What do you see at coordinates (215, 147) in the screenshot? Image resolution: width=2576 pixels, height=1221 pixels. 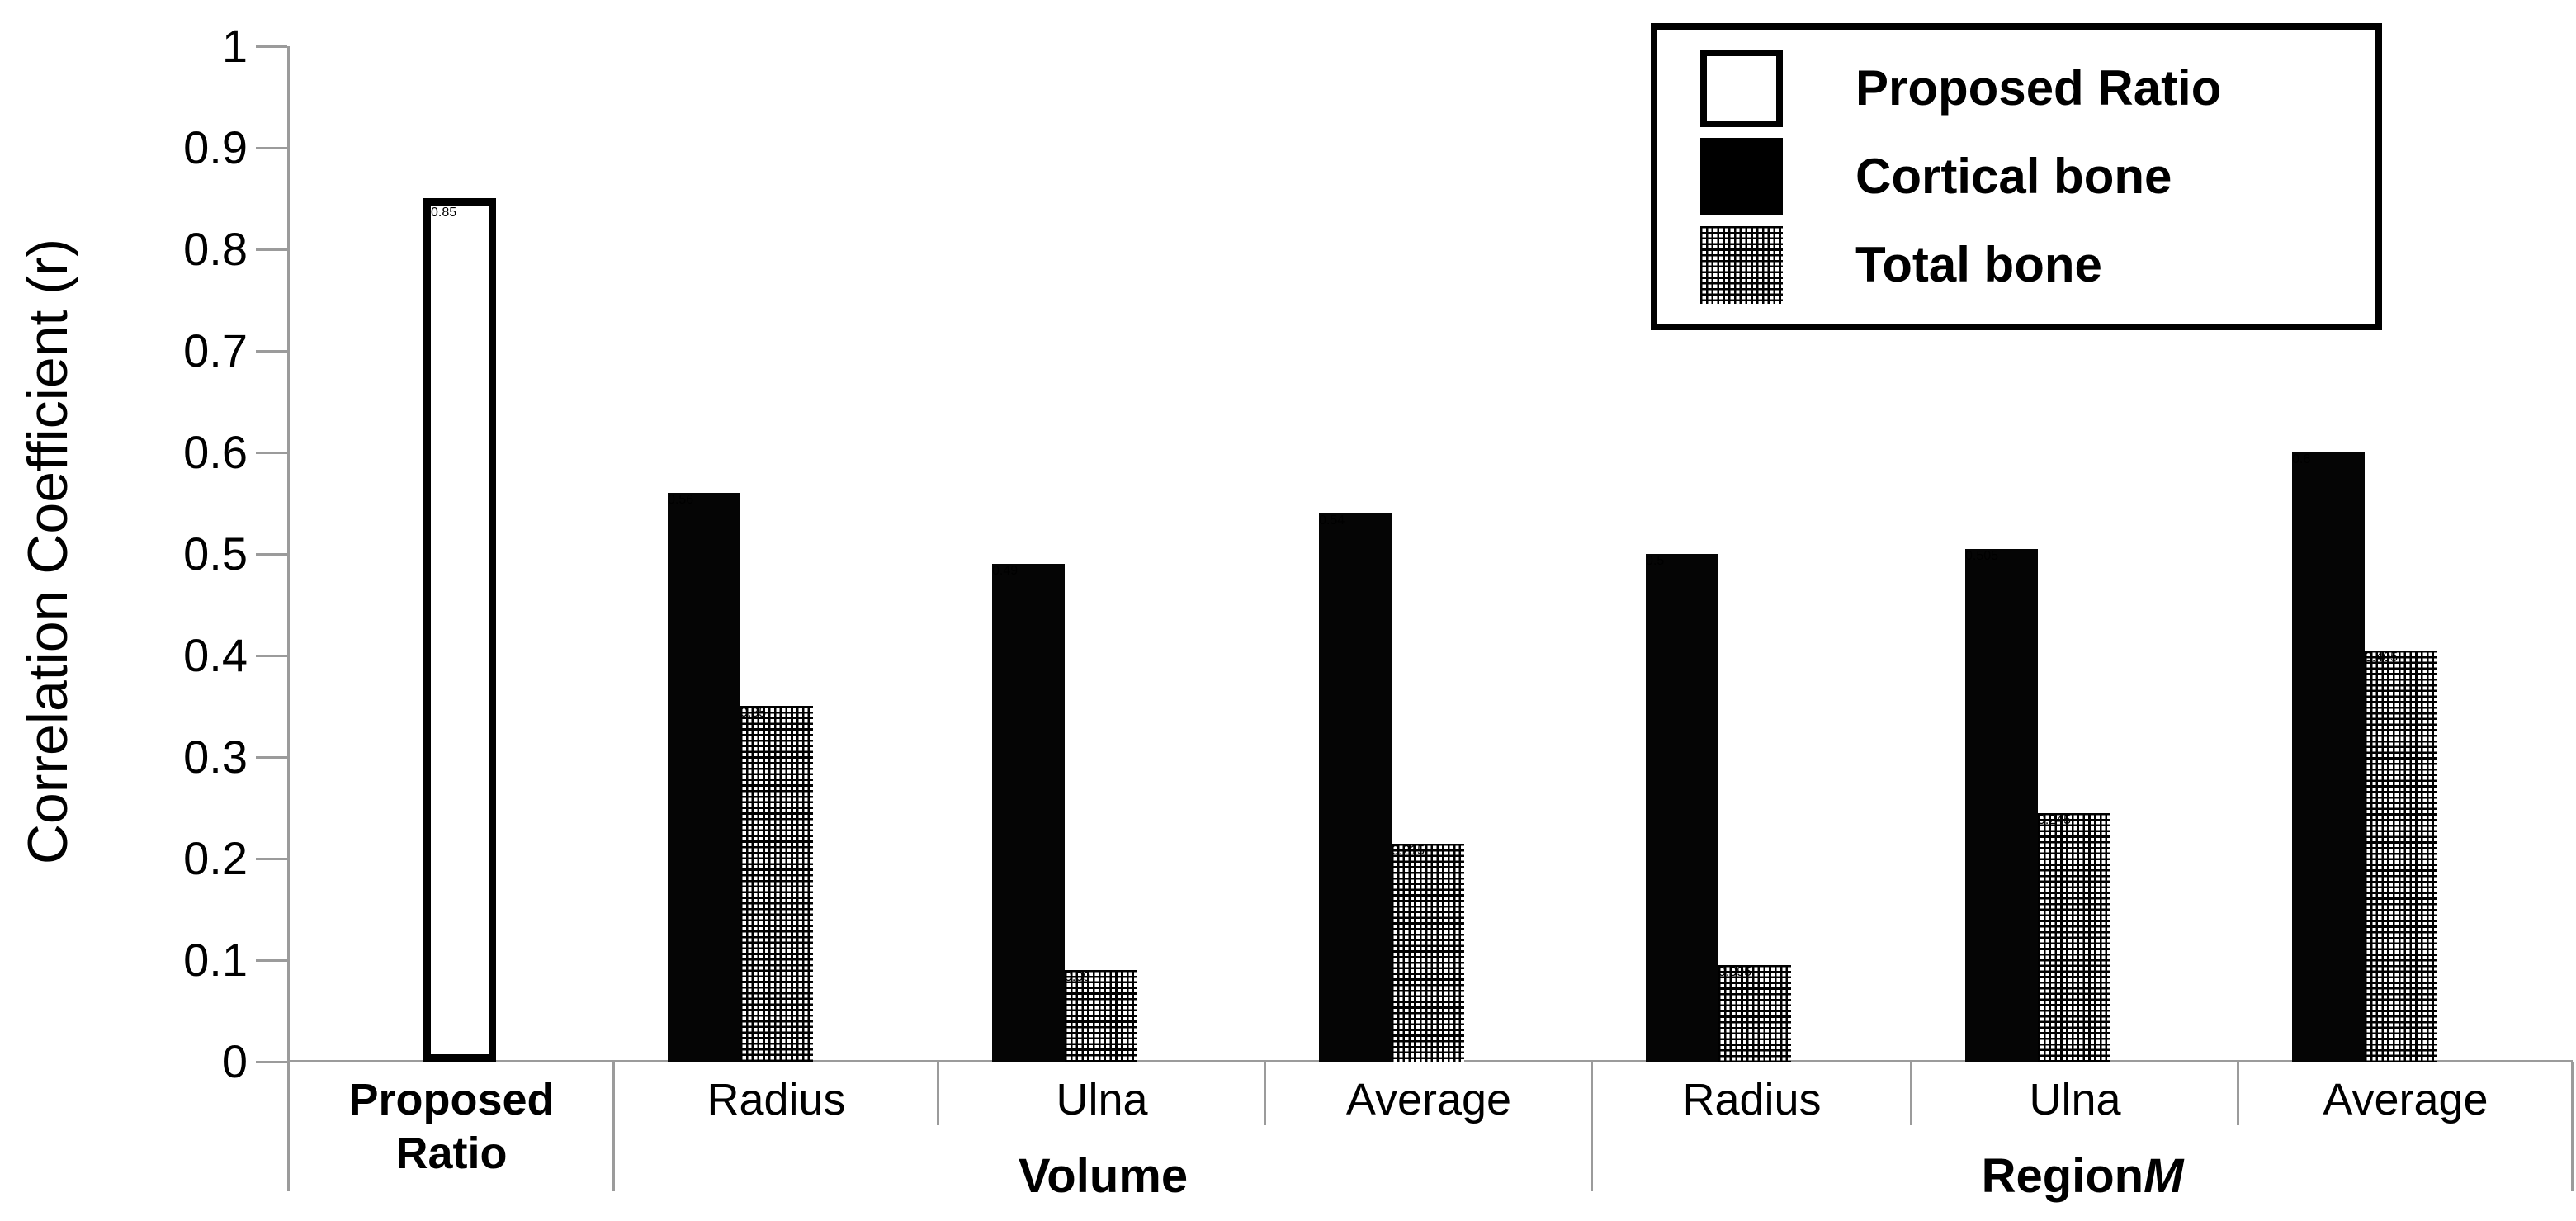 I see `y-tick-label: 0.9` at bounding box center [215, 147].